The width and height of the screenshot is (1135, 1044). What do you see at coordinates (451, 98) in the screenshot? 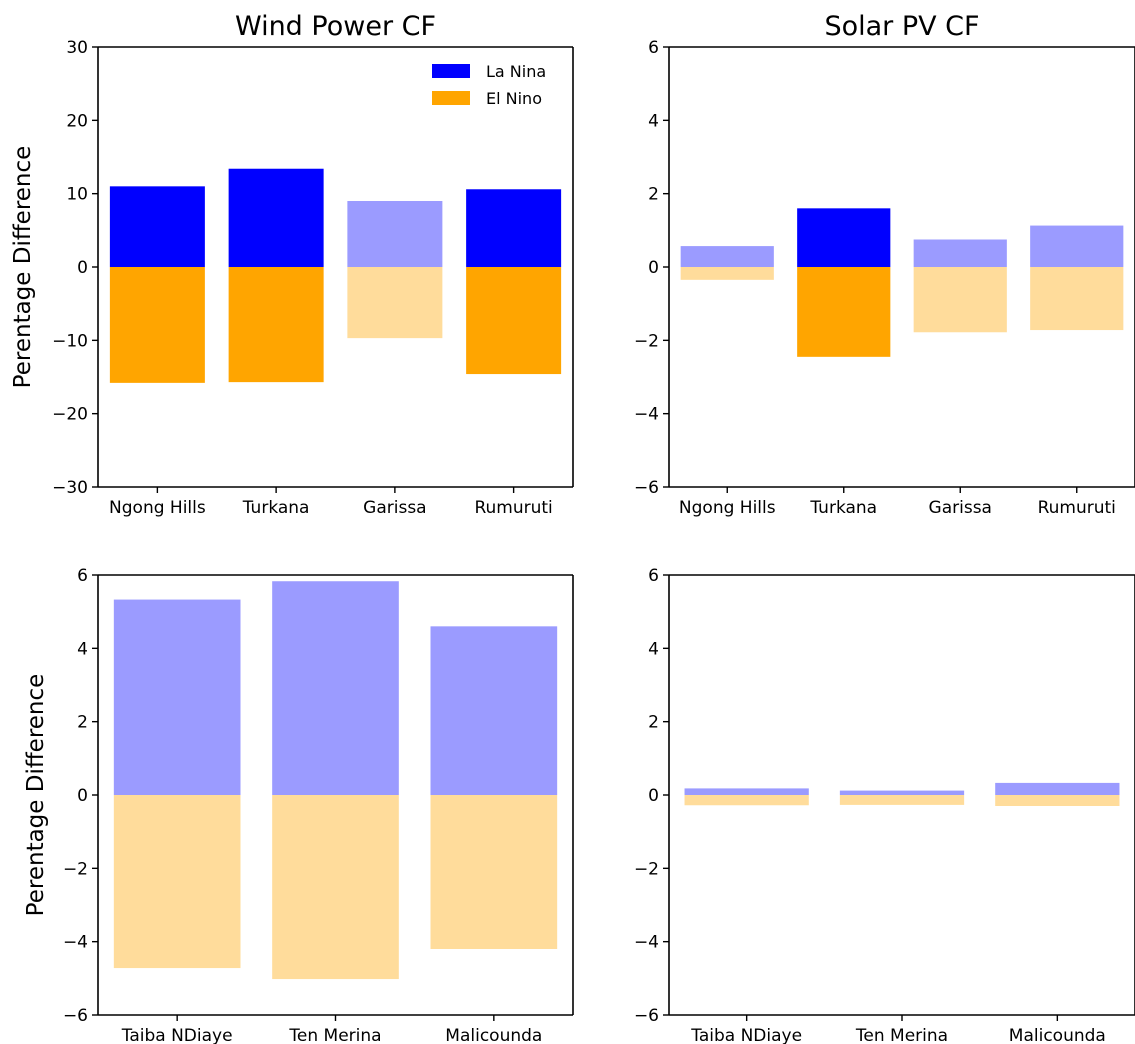
I see `legend-swatch-el-nino` at bounding box center [451, 98].